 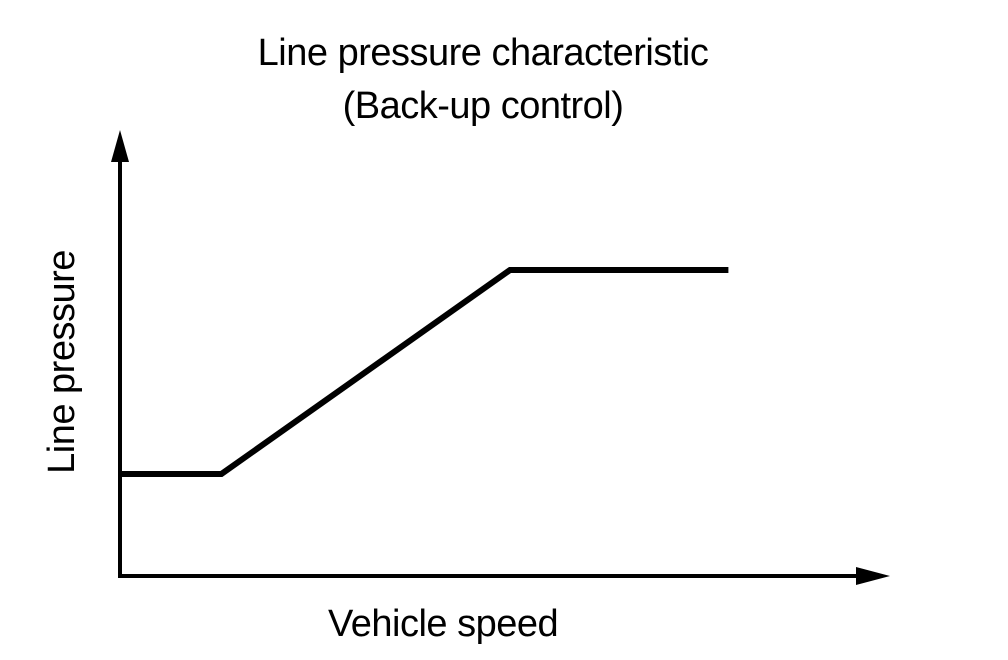 What do you see at coordinates (62, 362) in the screenshot?
I see `y-axis-label: Line pressure` at bounding box center [62, 362].